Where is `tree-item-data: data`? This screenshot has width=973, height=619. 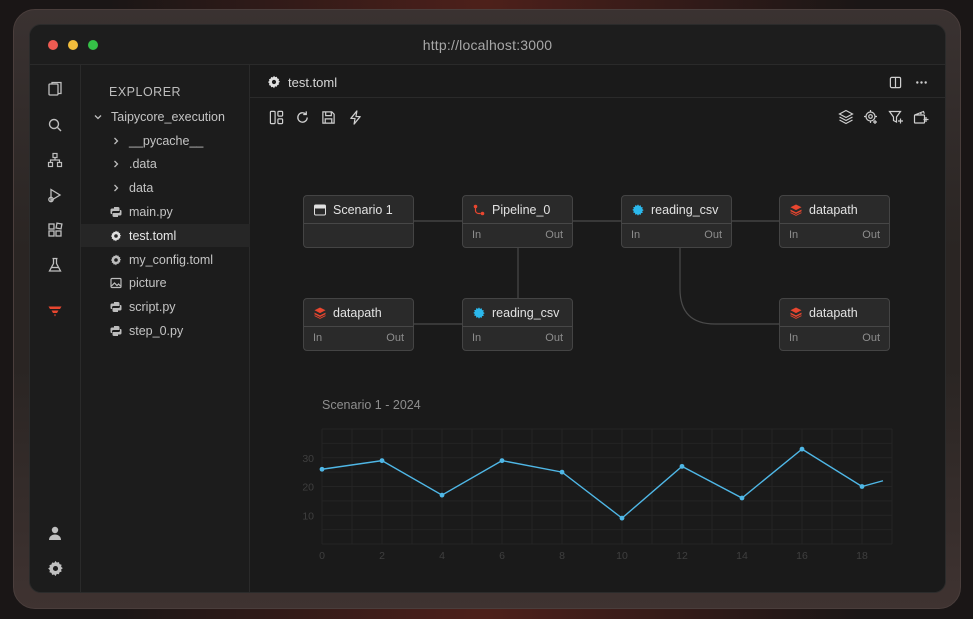 tree-item-data: data is located at coordinates (165, 187).